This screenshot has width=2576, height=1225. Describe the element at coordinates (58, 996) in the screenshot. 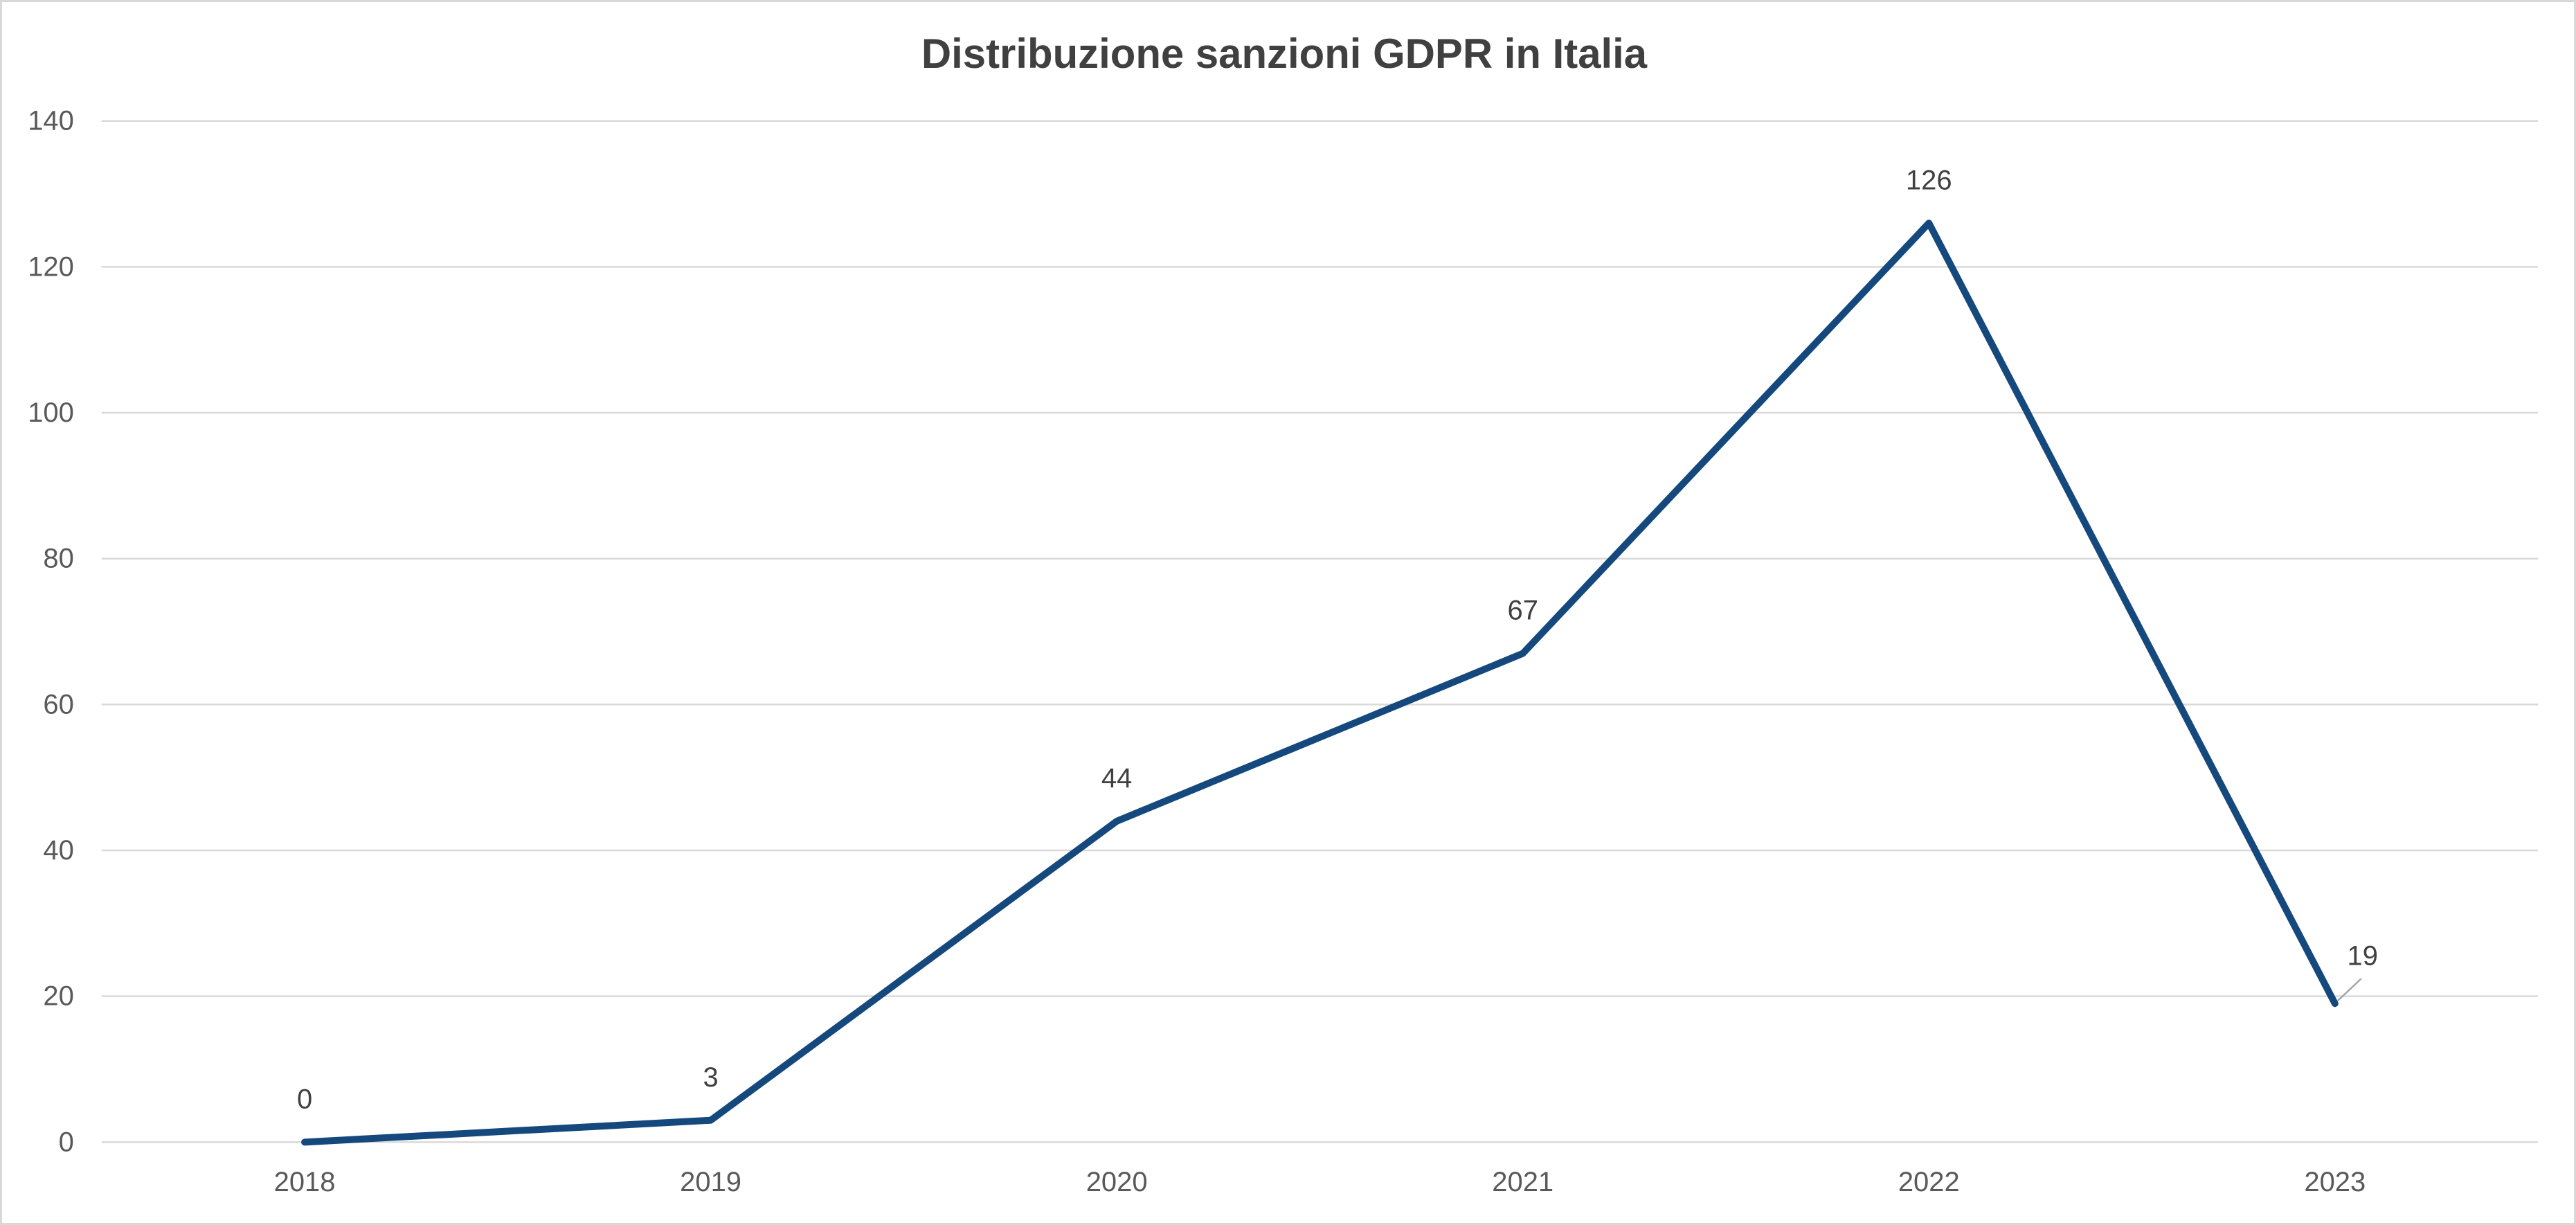

I see `y-axis-tick-label: 20` at that location.